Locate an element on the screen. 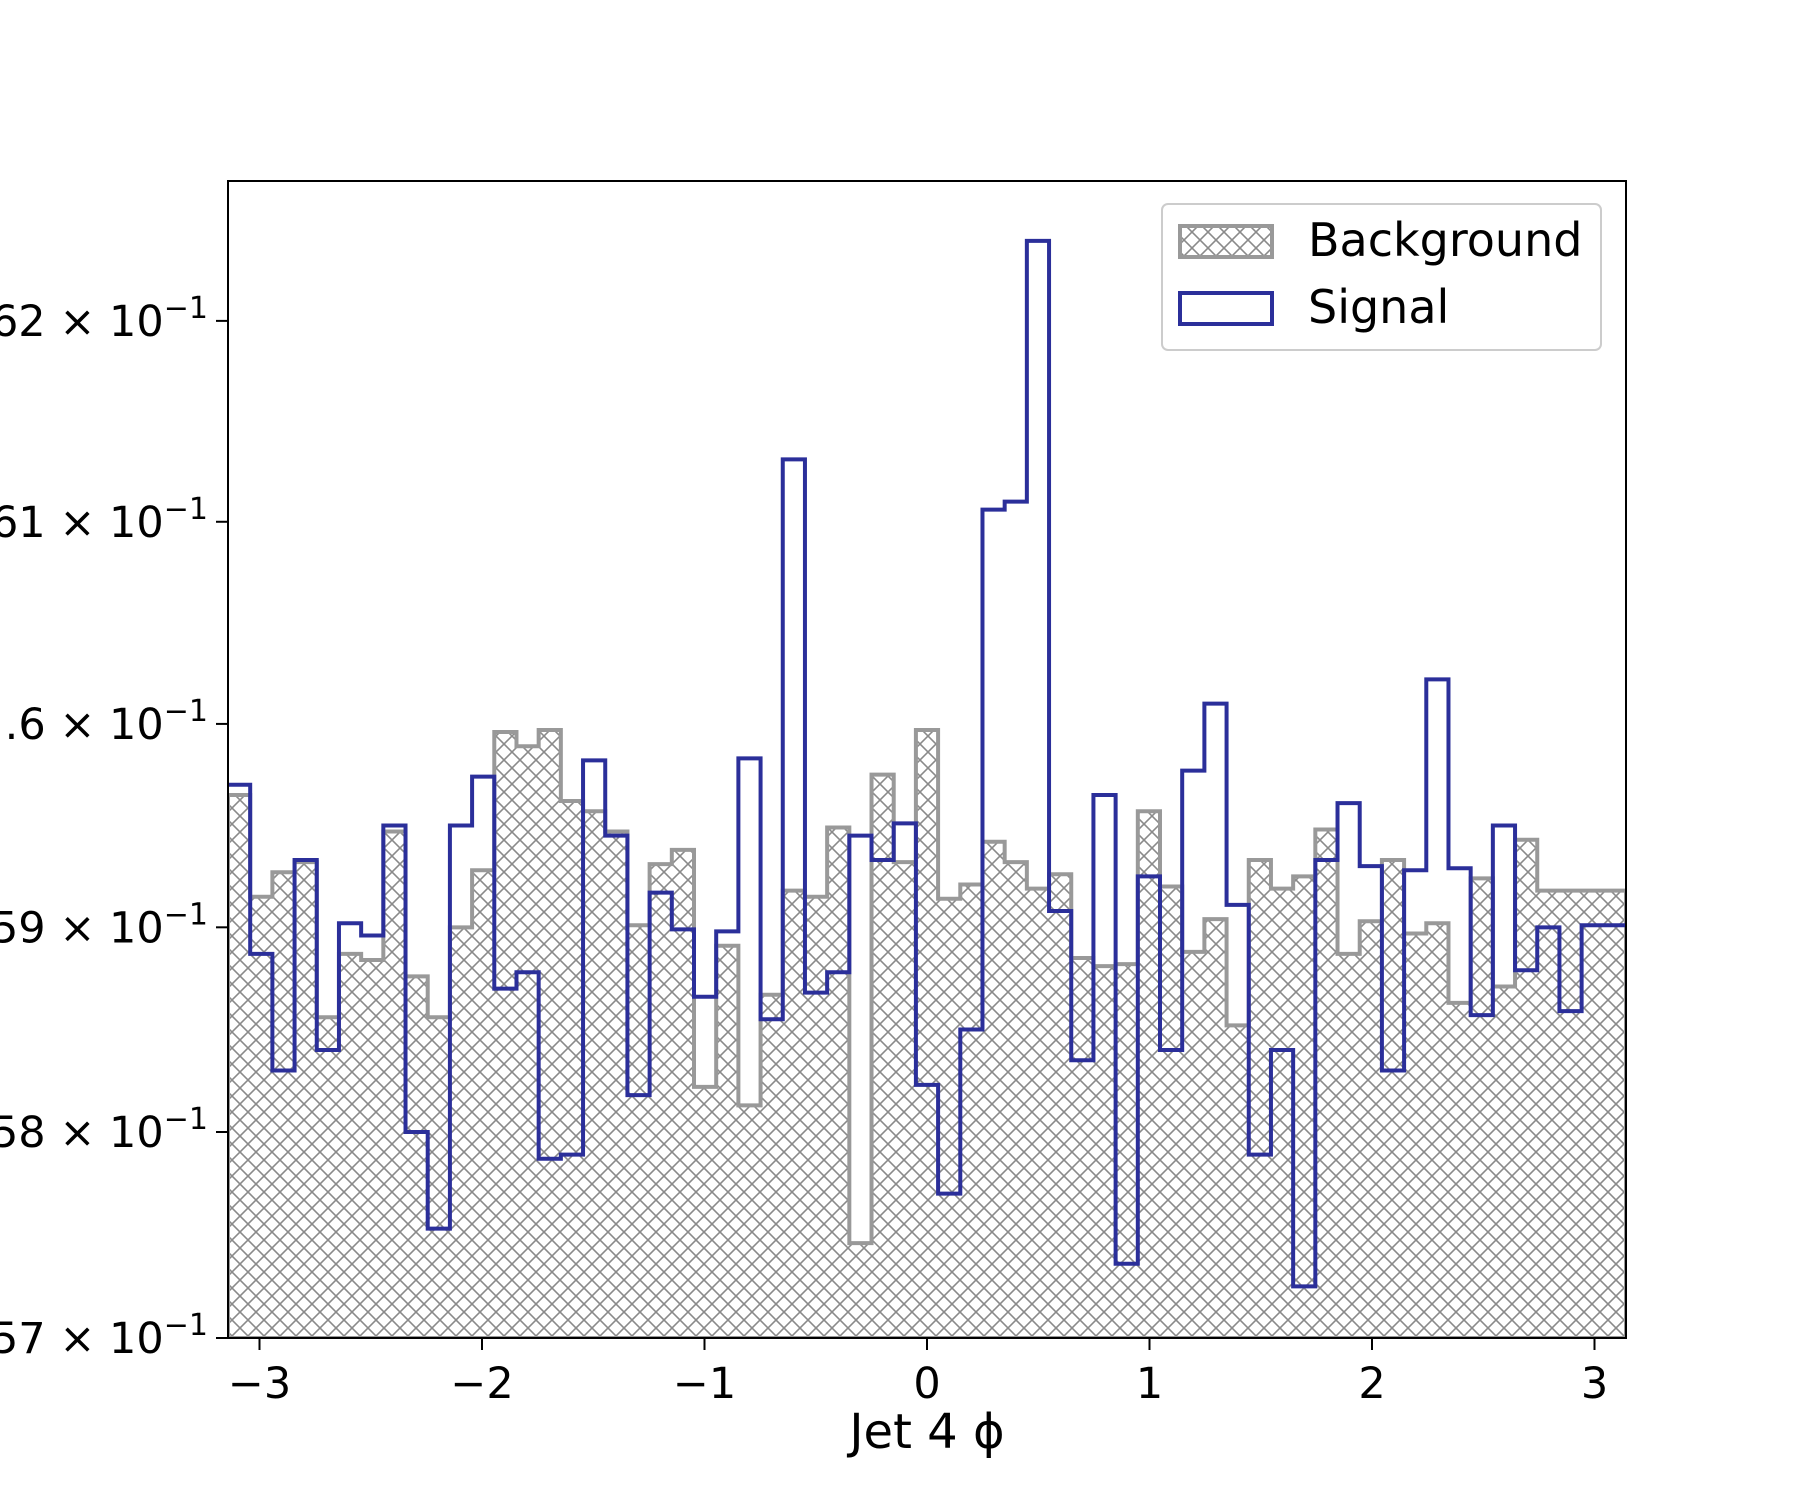 The height and width of the screenshot is (1500, 1801). legend-swatch-background is located at coordinates (1226, 241).